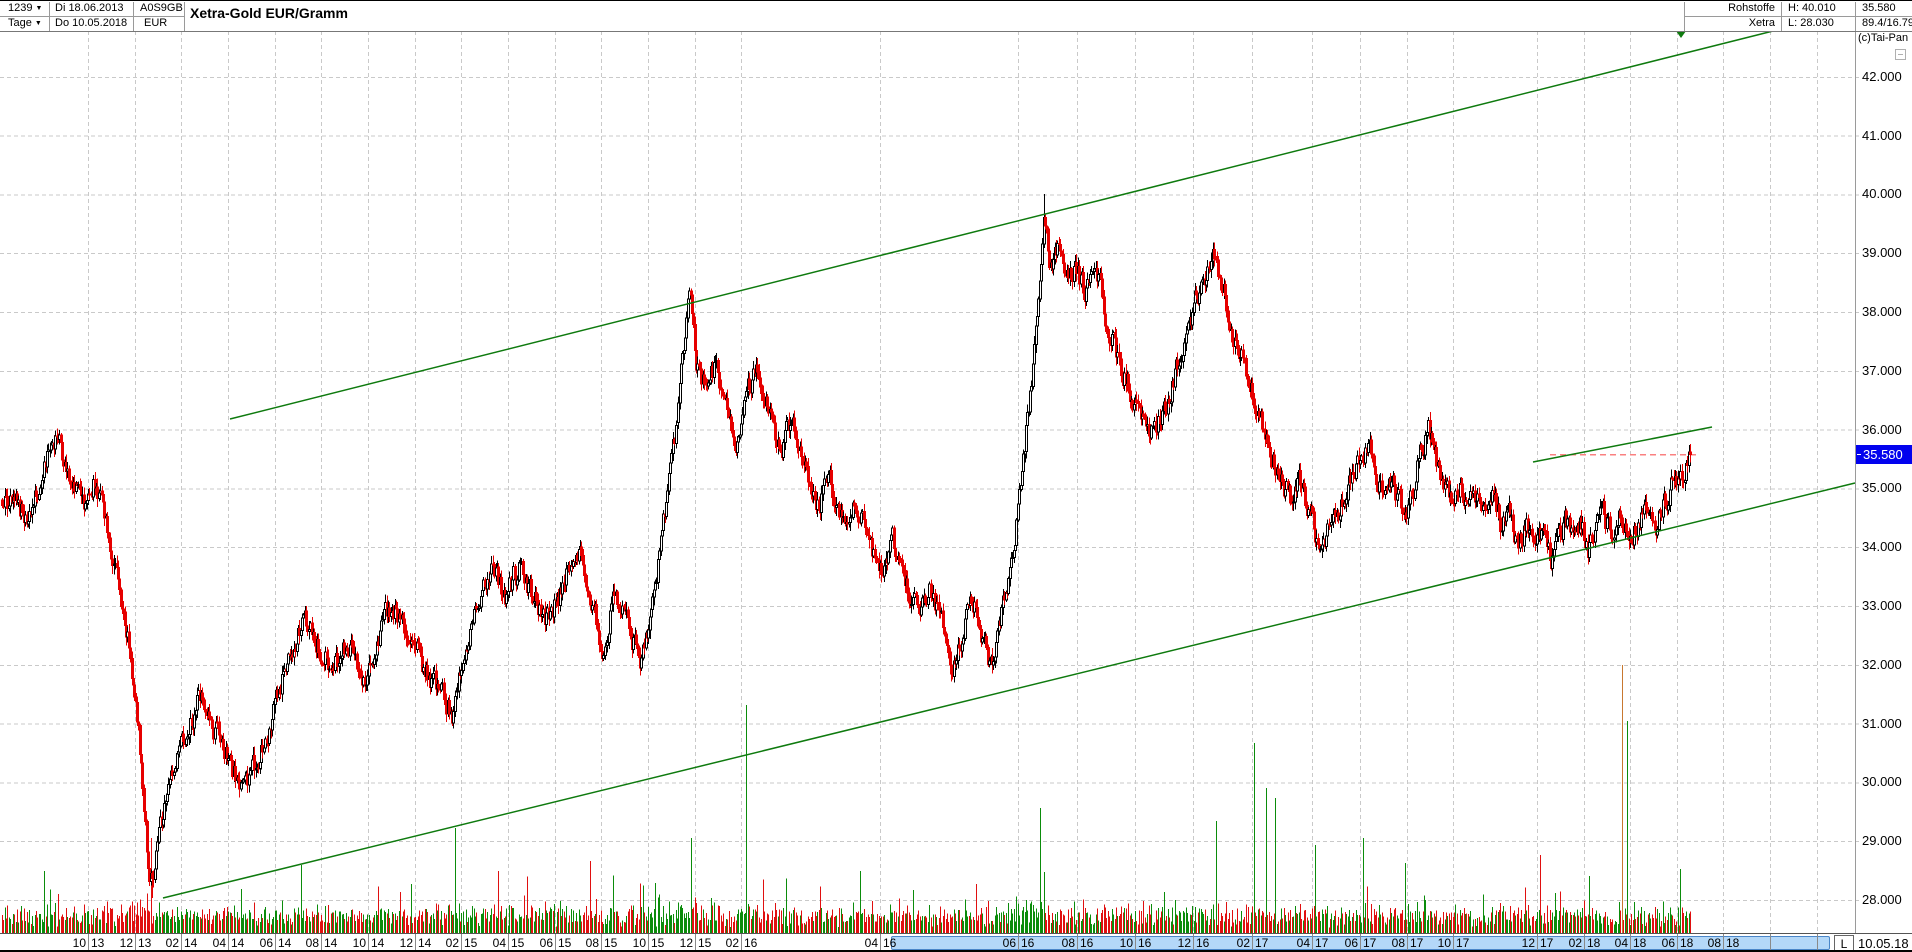  What do you see at coordinates (25, 23) in the screenshot?
I see `period-dropdown: Tage ▼` at bounding box center [25, 23].